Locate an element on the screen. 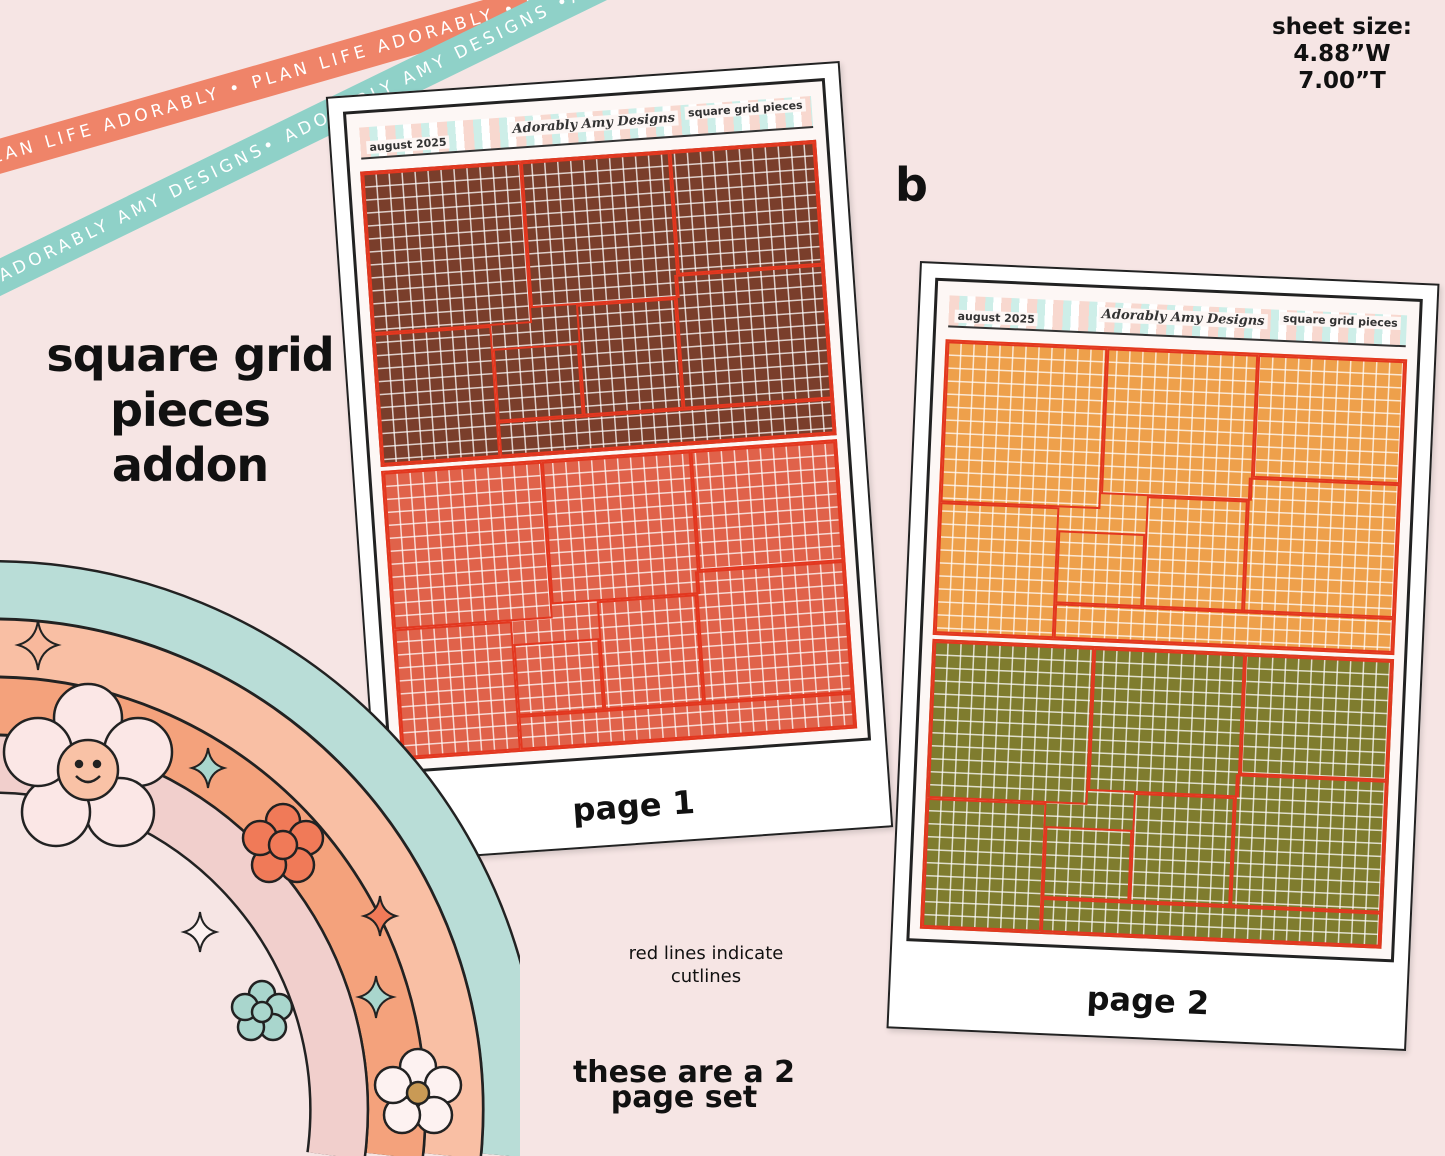  sheet-size-info: sheet size: 4.88”W 7.00”T is located at coordinates (1342, 54).